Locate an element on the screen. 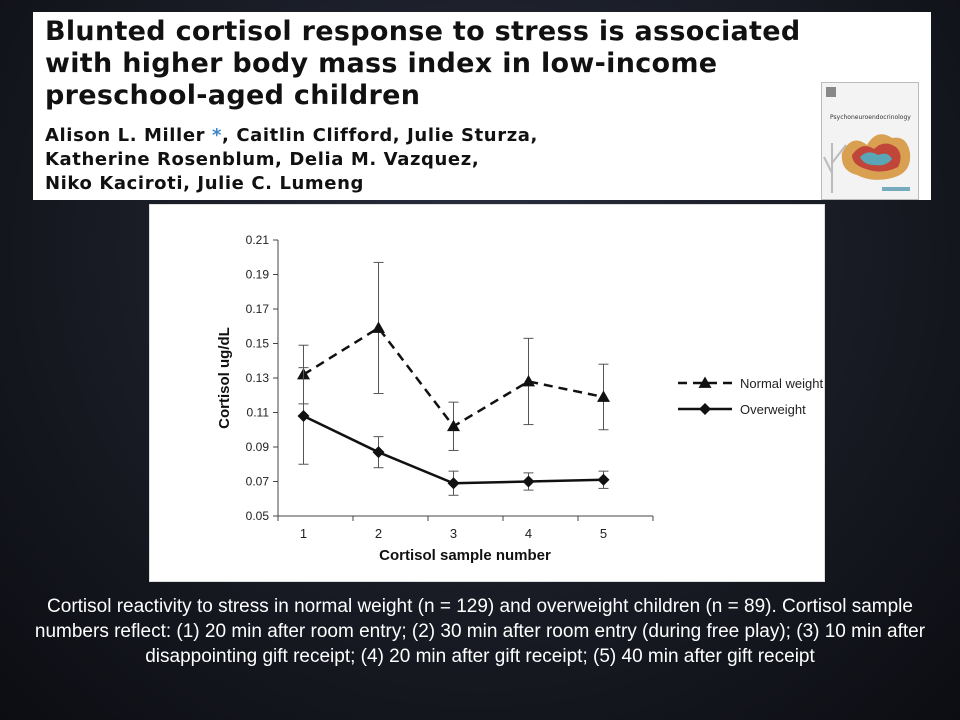 The width and height of the screenshot is (960, 720). y-tick-label: 0.11 is located at coordinates (258, 413).